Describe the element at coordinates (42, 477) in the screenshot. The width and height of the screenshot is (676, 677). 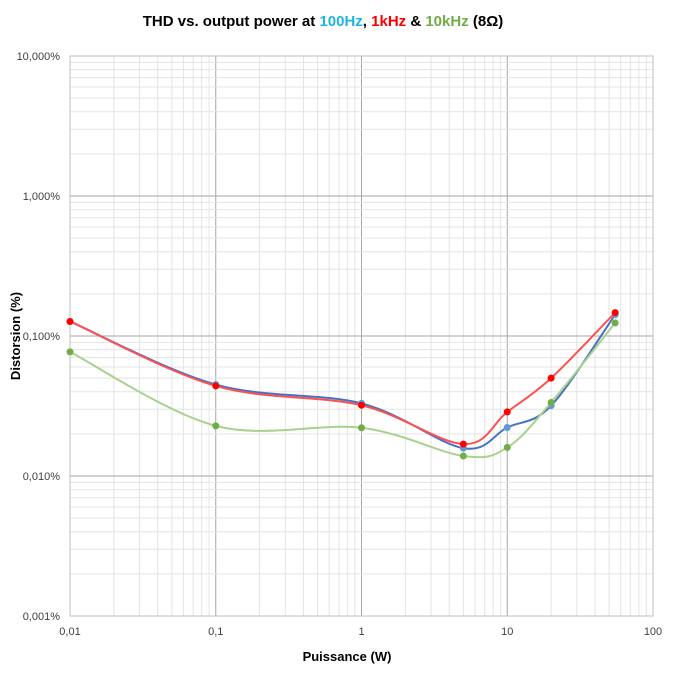
I see `y-tick-label: 0,010%` at that location.